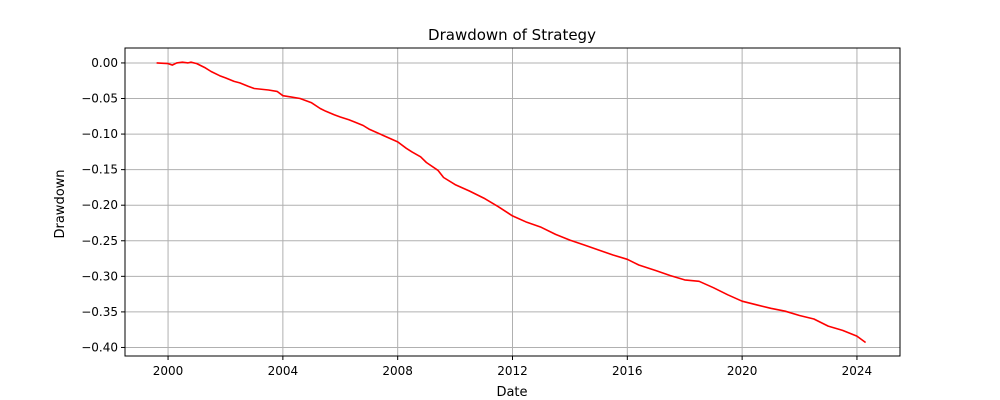 The height and width of the screenshot is (400, 1000). Describe the element at coordinates (99, 99) in the screenshot. I see `y-tick-label: −0.05` at that location.